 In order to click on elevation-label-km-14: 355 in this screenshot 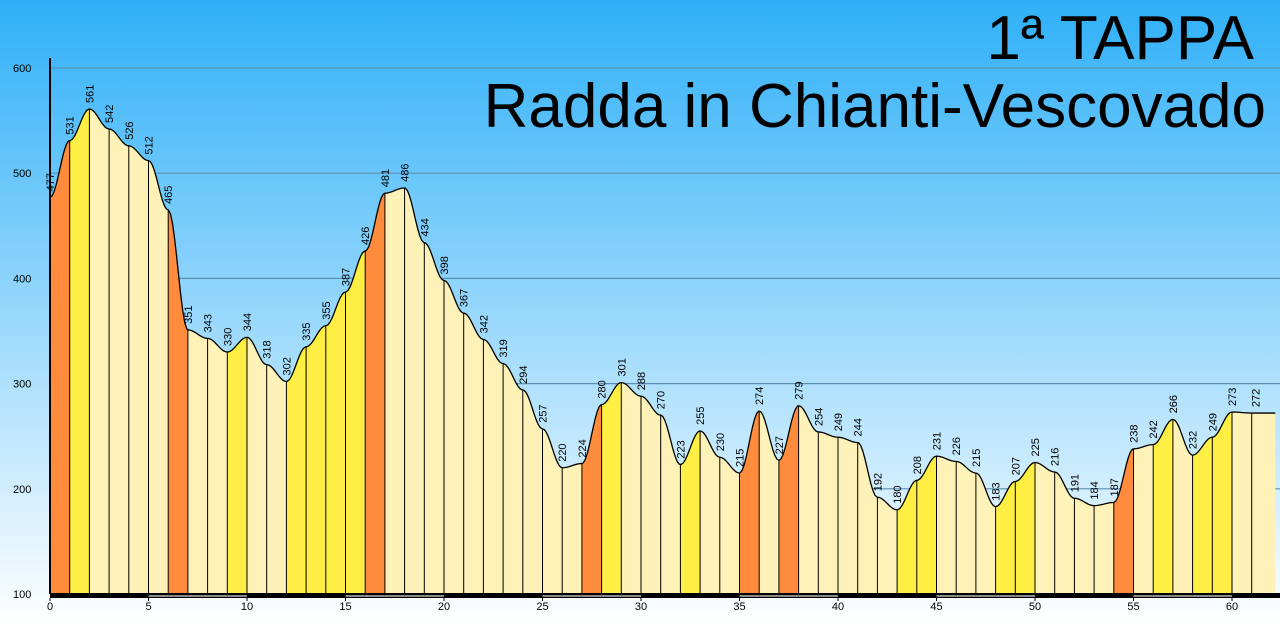, I will do `click(327, 310)`.